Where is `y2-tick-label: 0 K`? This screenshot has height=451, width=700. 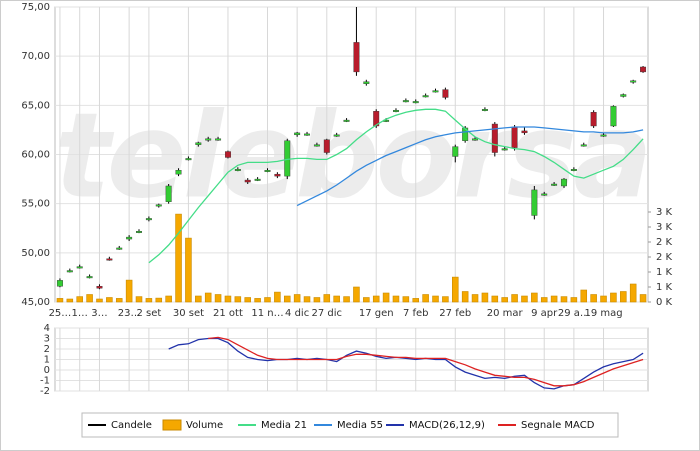 y2-tick-label: 0 K is located at coordinates (664, 302).